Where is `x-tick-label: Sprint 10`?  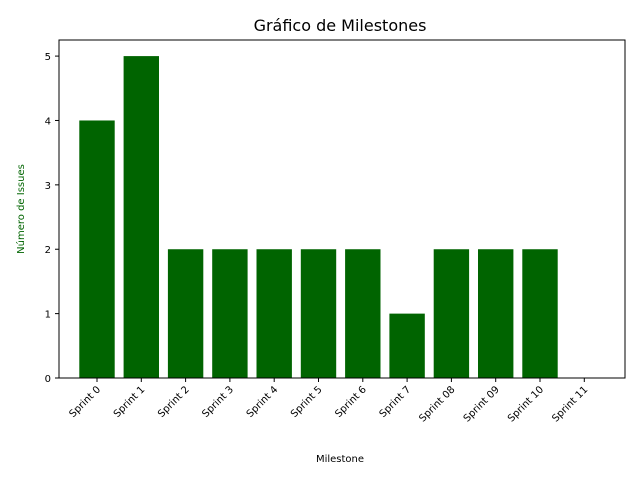 x-tick-label: Sprint 10 is located at coordinates (526, 404).